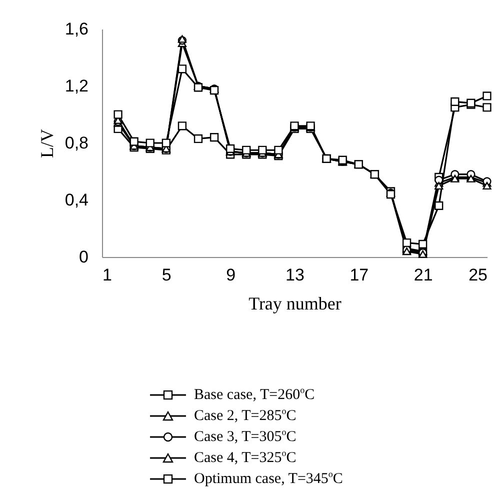  What do you see at coordinates (231, 275) in the screenshot?
I see `x-tick-label: 9` at bounding box center [231, 275].